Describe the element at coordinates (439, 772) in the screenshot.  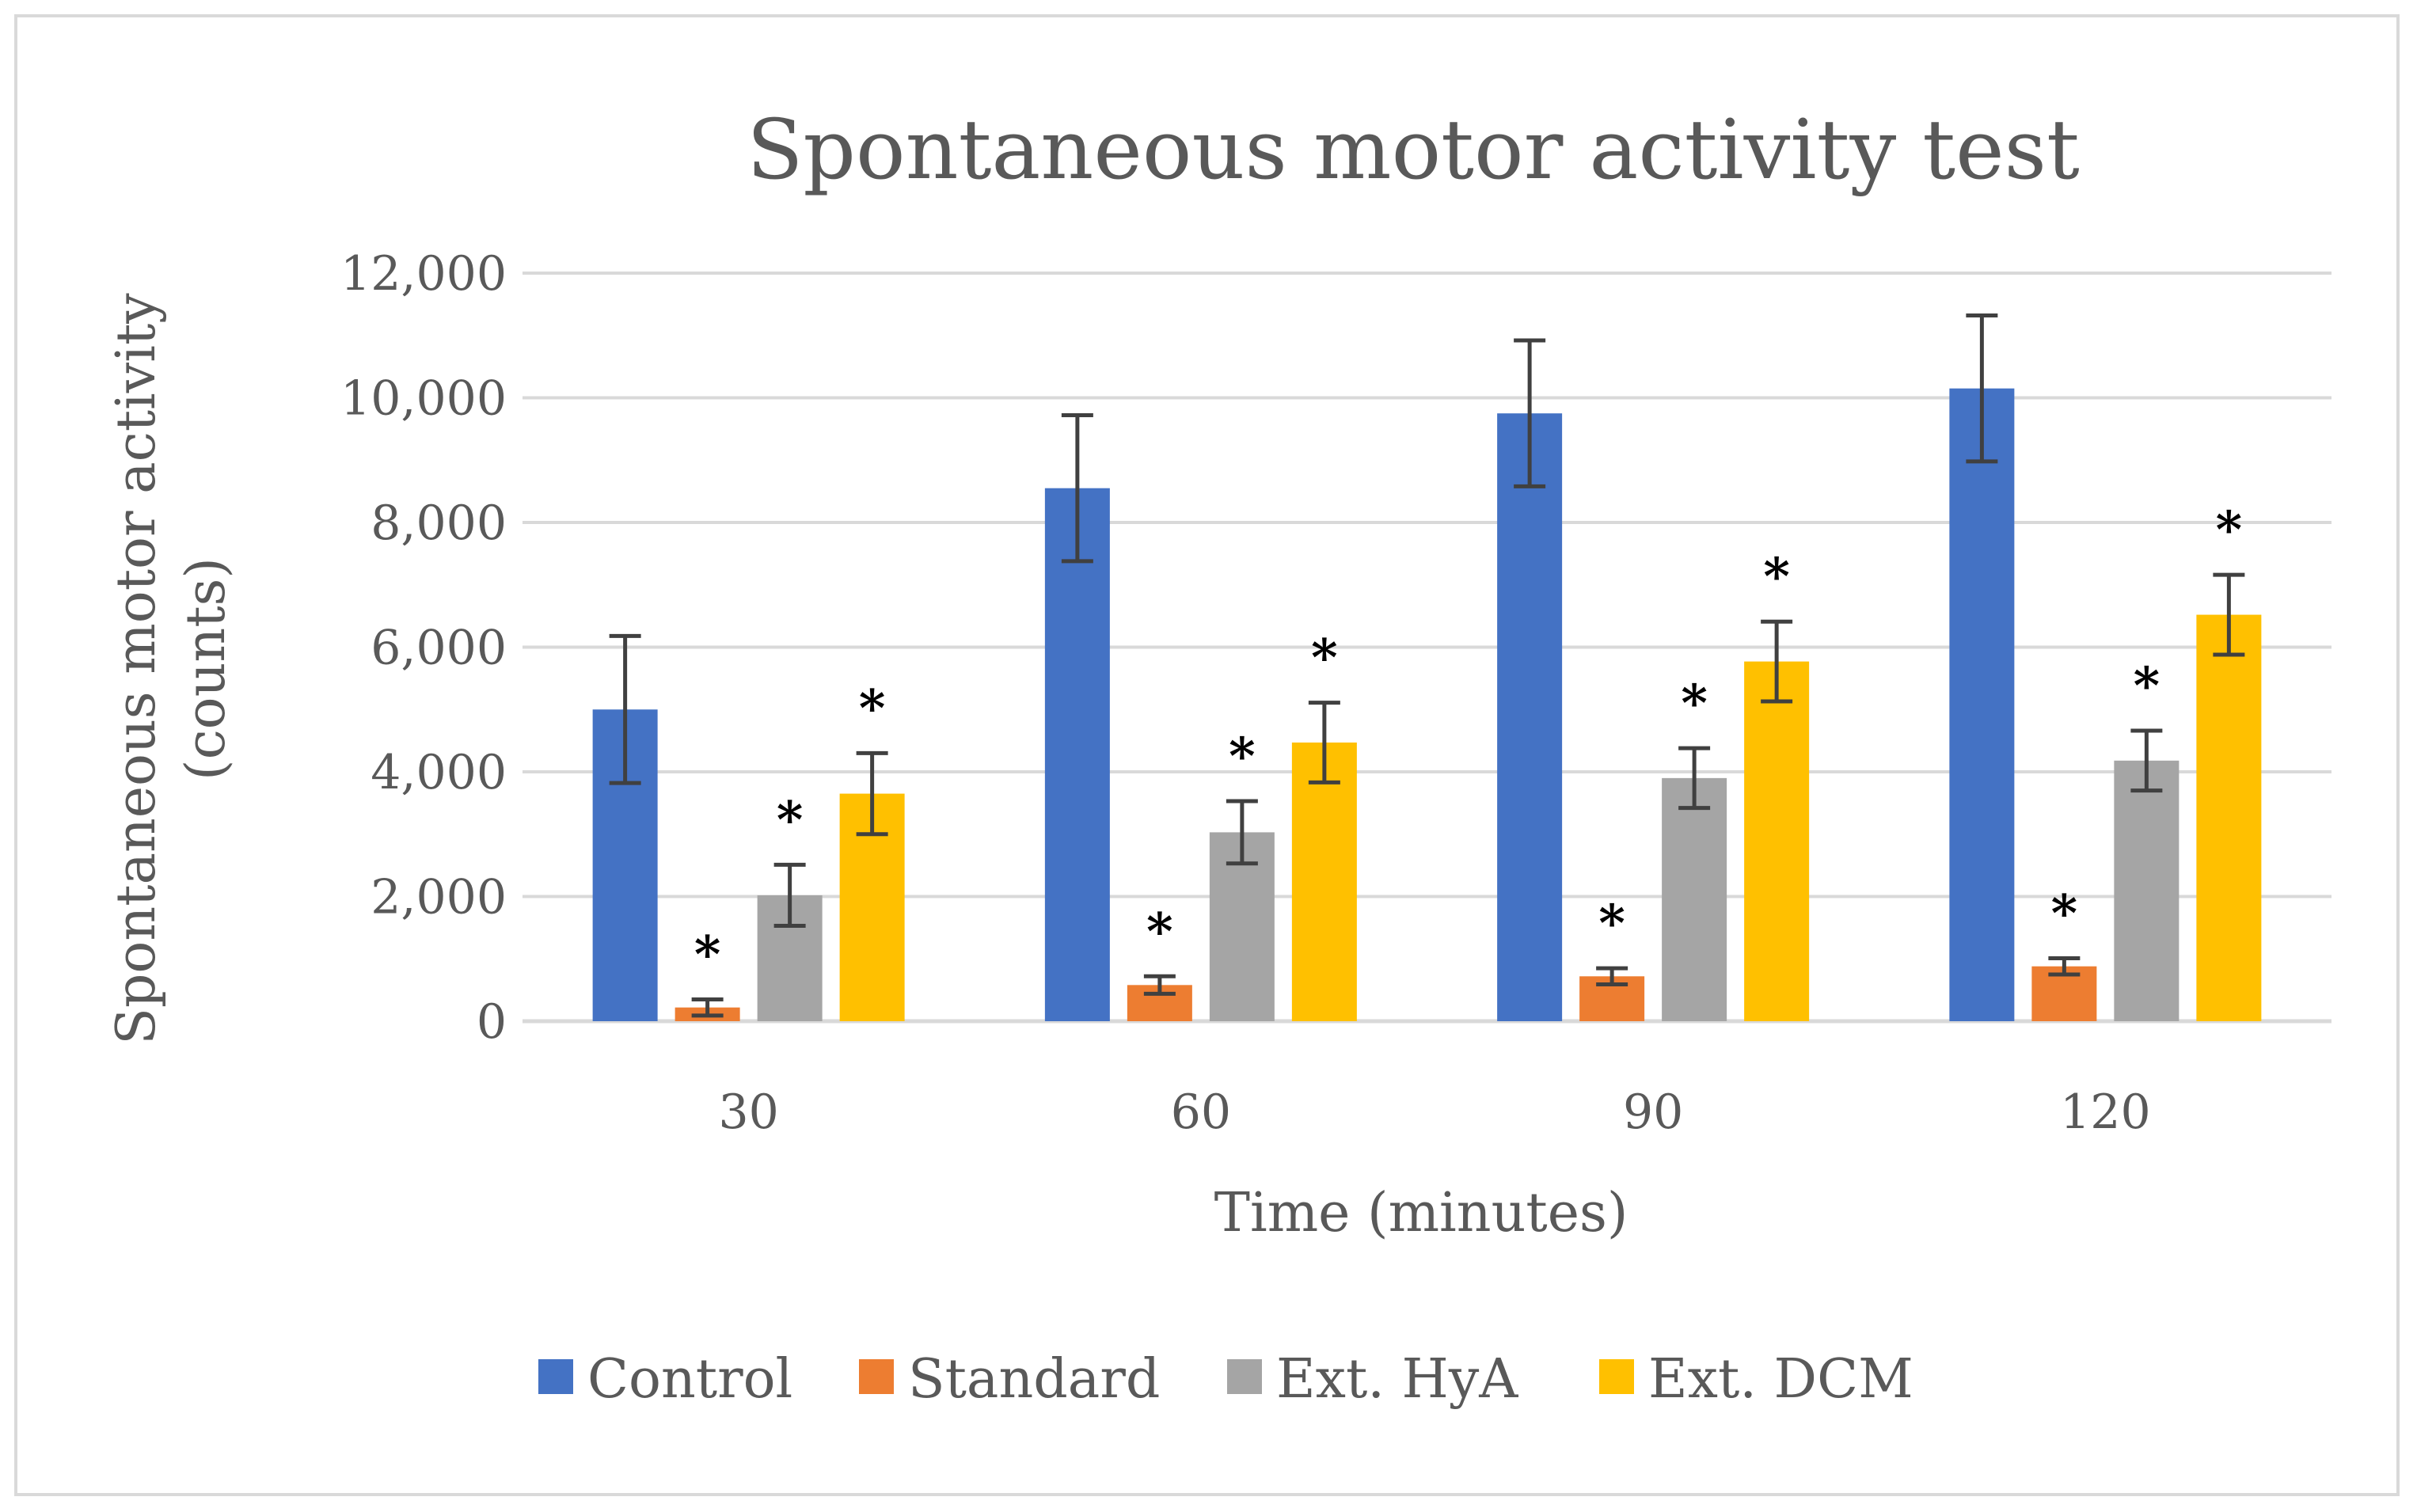
I see `y-tick-label: 4,000` at that location.